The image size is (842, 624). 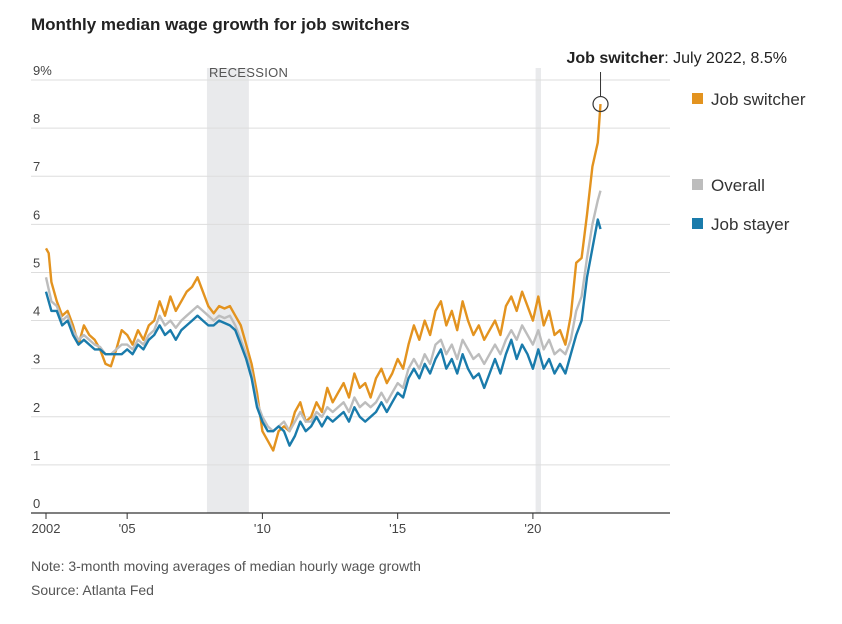 I want to click on legend-swatch-stayer, so click(x=697, y=223).